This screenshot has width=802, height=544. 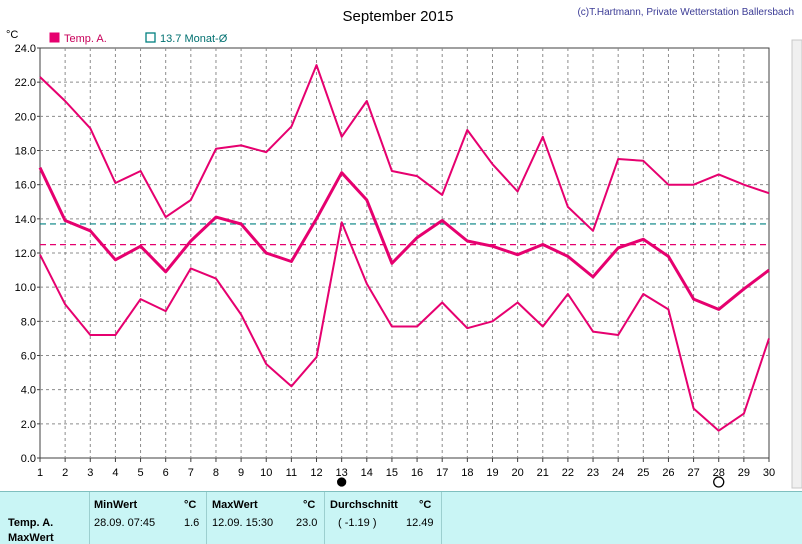 I want to click on y-tick-label: 18.0, so click(x=25, y=152).